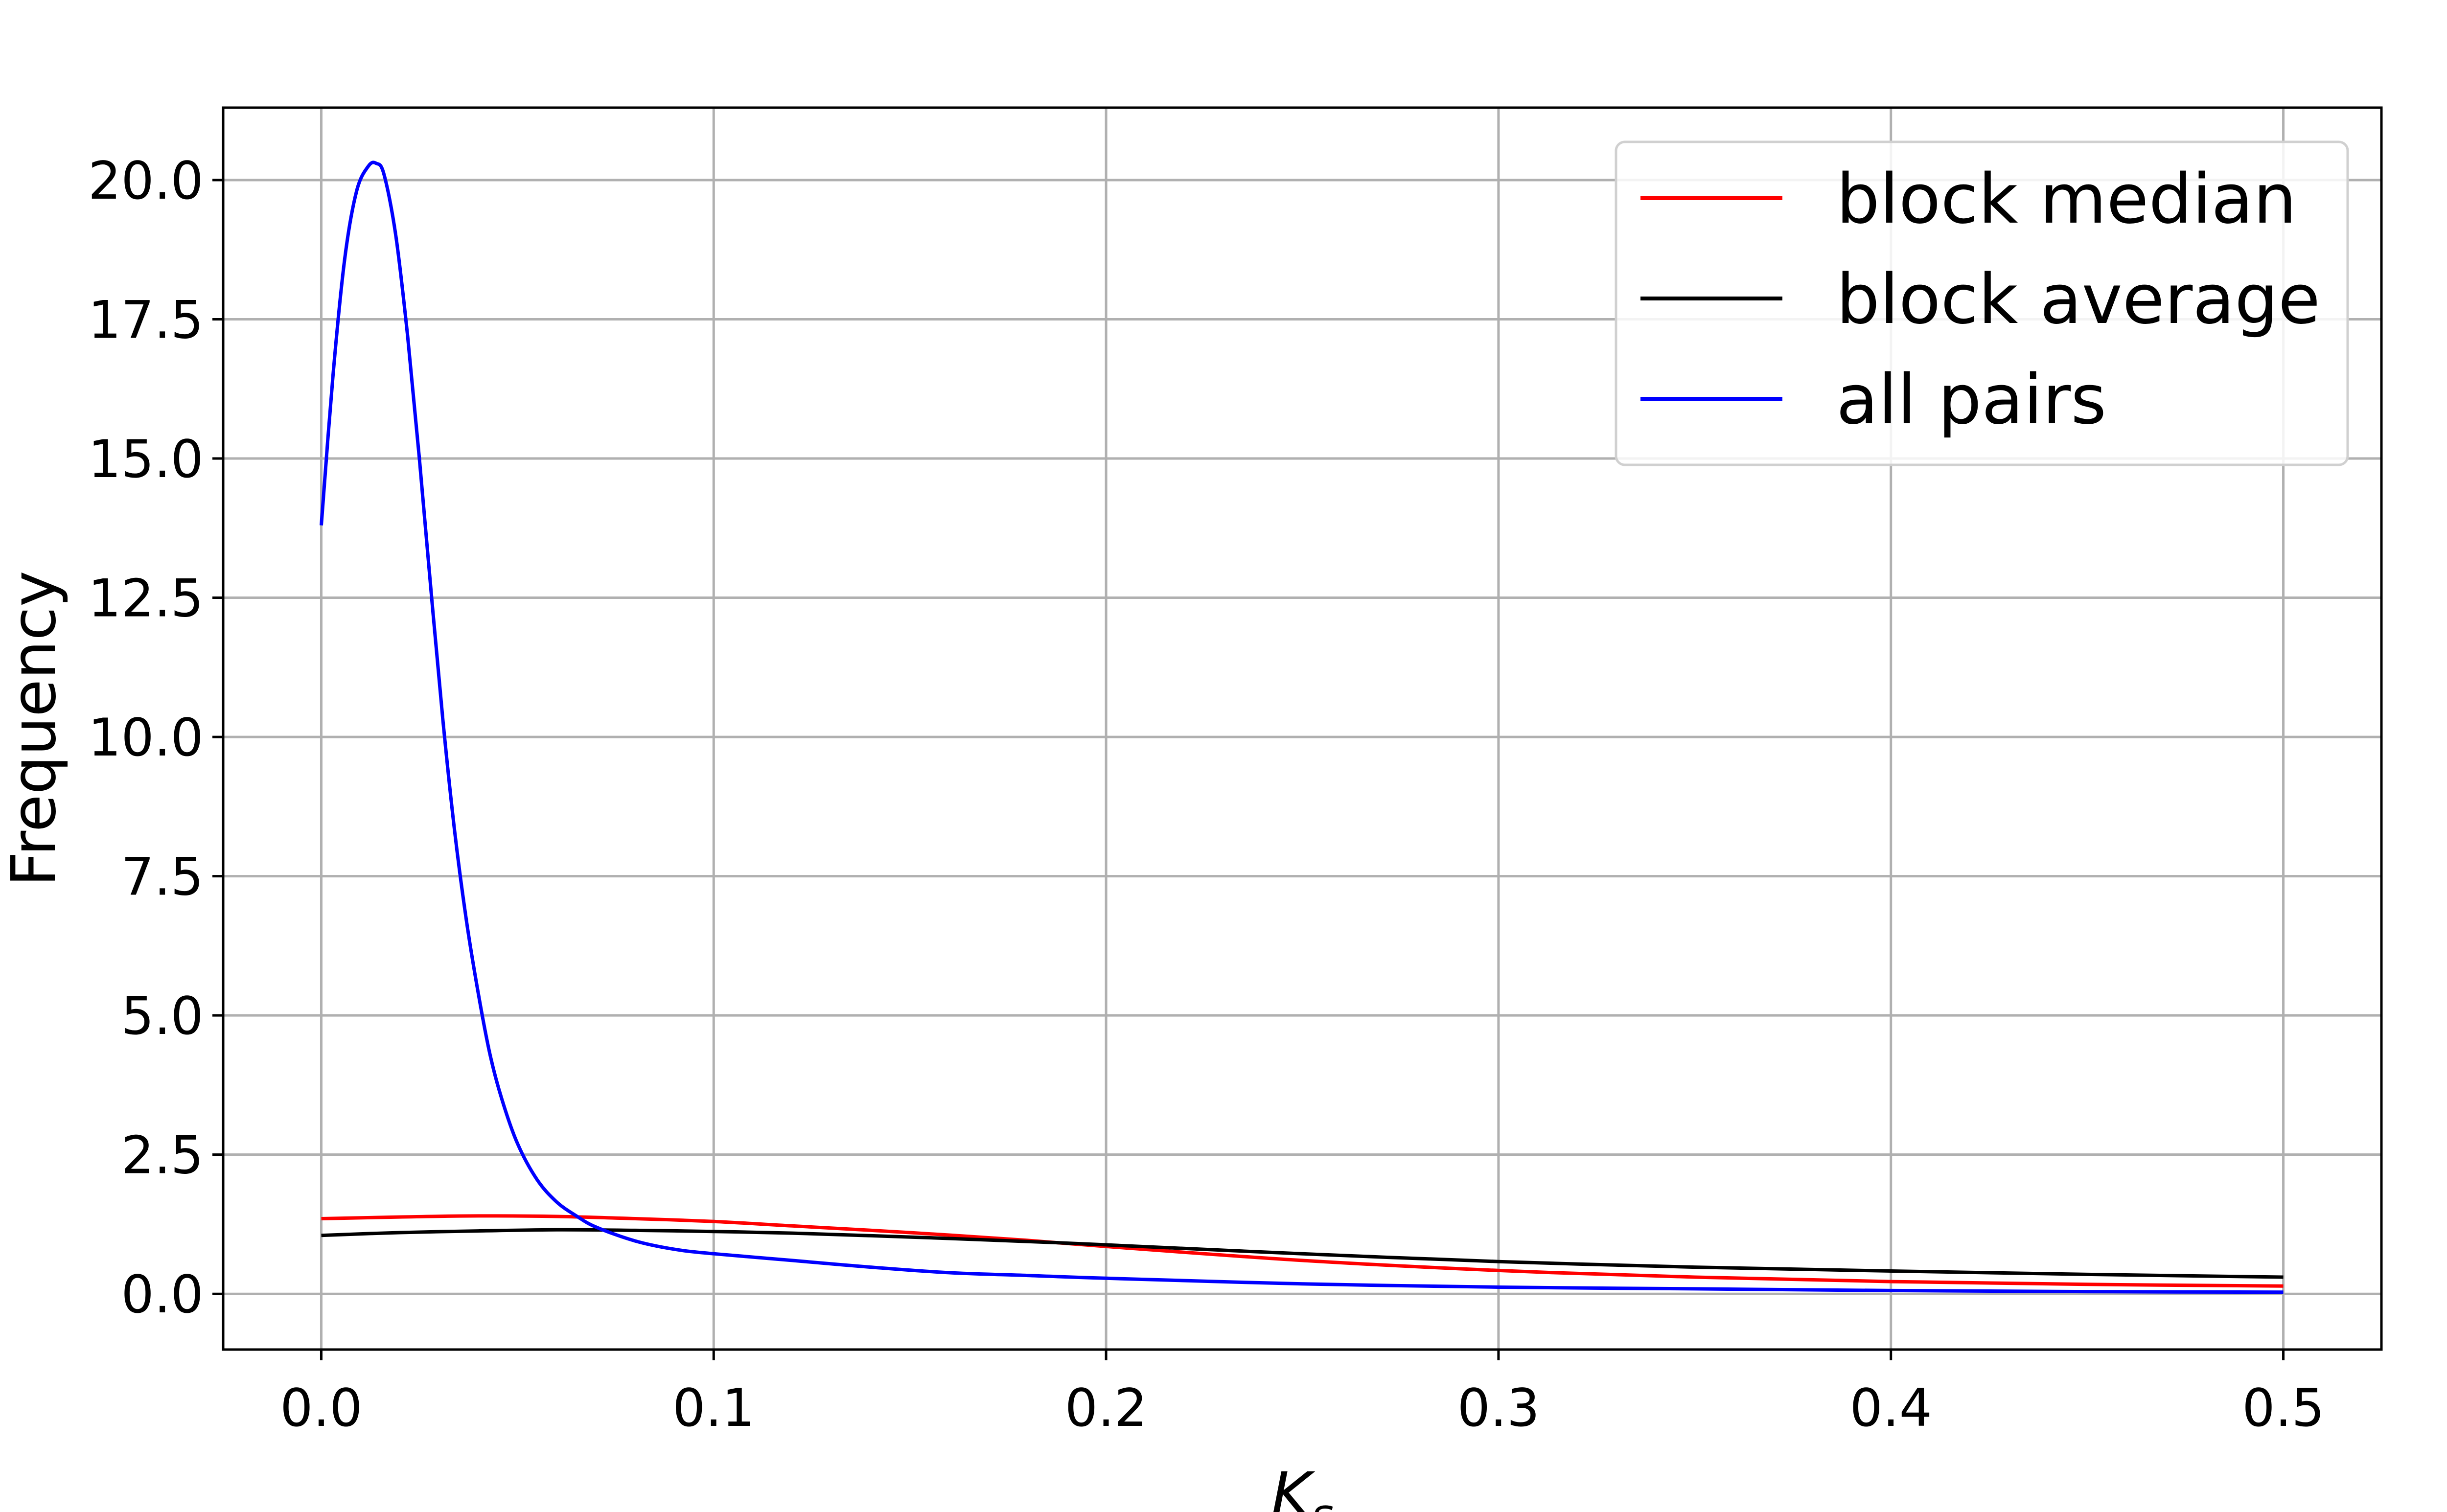 This screenshot has width=2447, height=1512. What do you see at coordinates (146, 181) in the screenshot?
I see `y-tick-label: 20.0` at bounding box center [146, 181].